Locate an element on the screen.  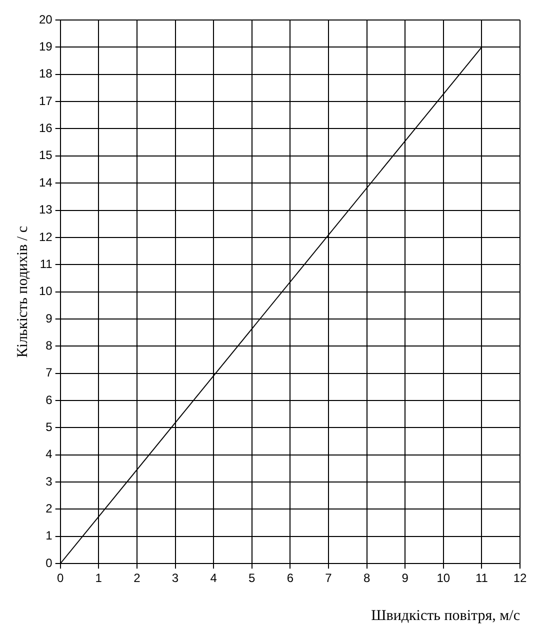
y-tick-label: 6 is located at coordinates (49, 399).